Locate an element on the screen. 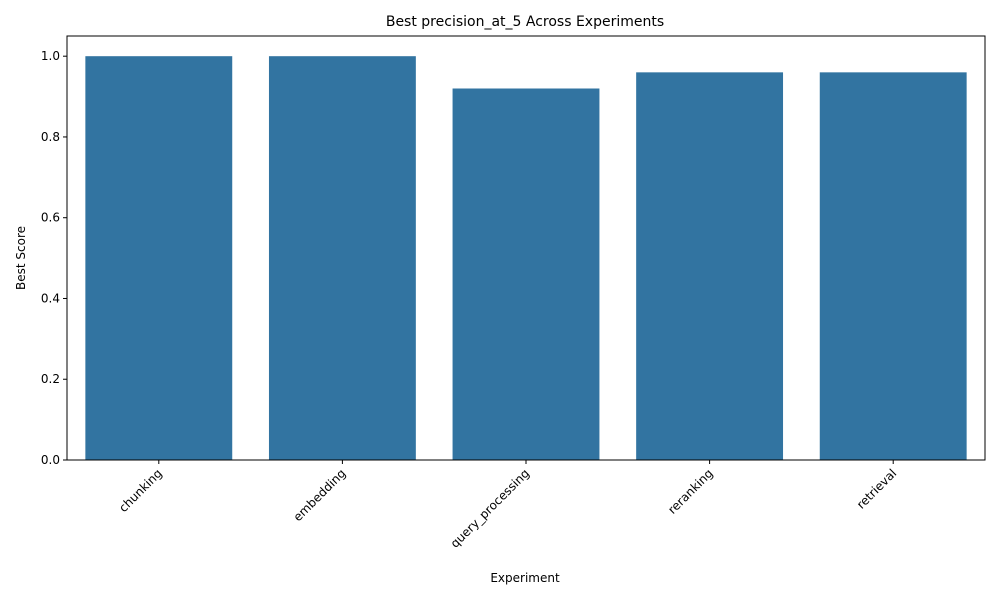 The height and width of the screenshot is (600, 1000). y-axis-label: Best Score is located at coordinates (21, 258).